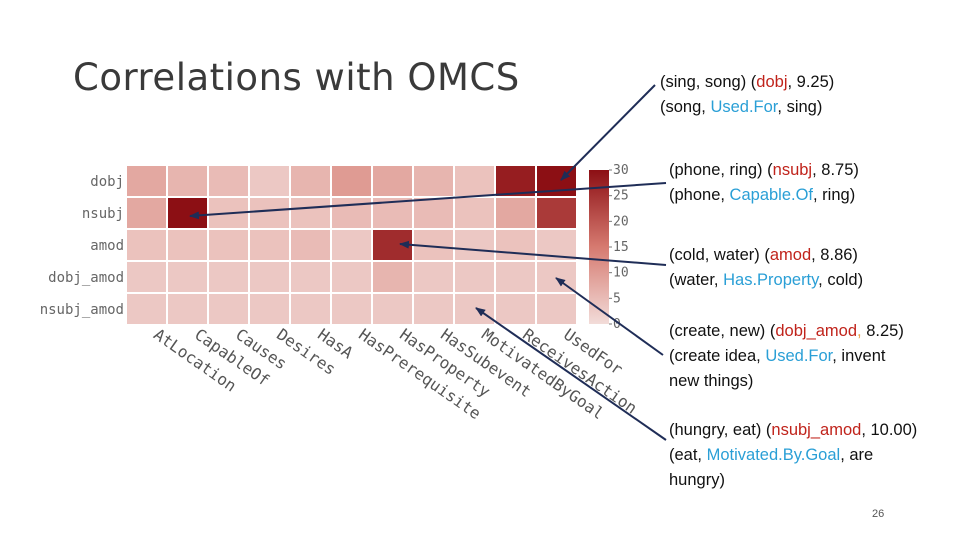 The width and height of the screenshot is (960, 540). Describe the element at coordinates (699, 195) in the screenshot. I see `annotation-text: (phone,` at that location.